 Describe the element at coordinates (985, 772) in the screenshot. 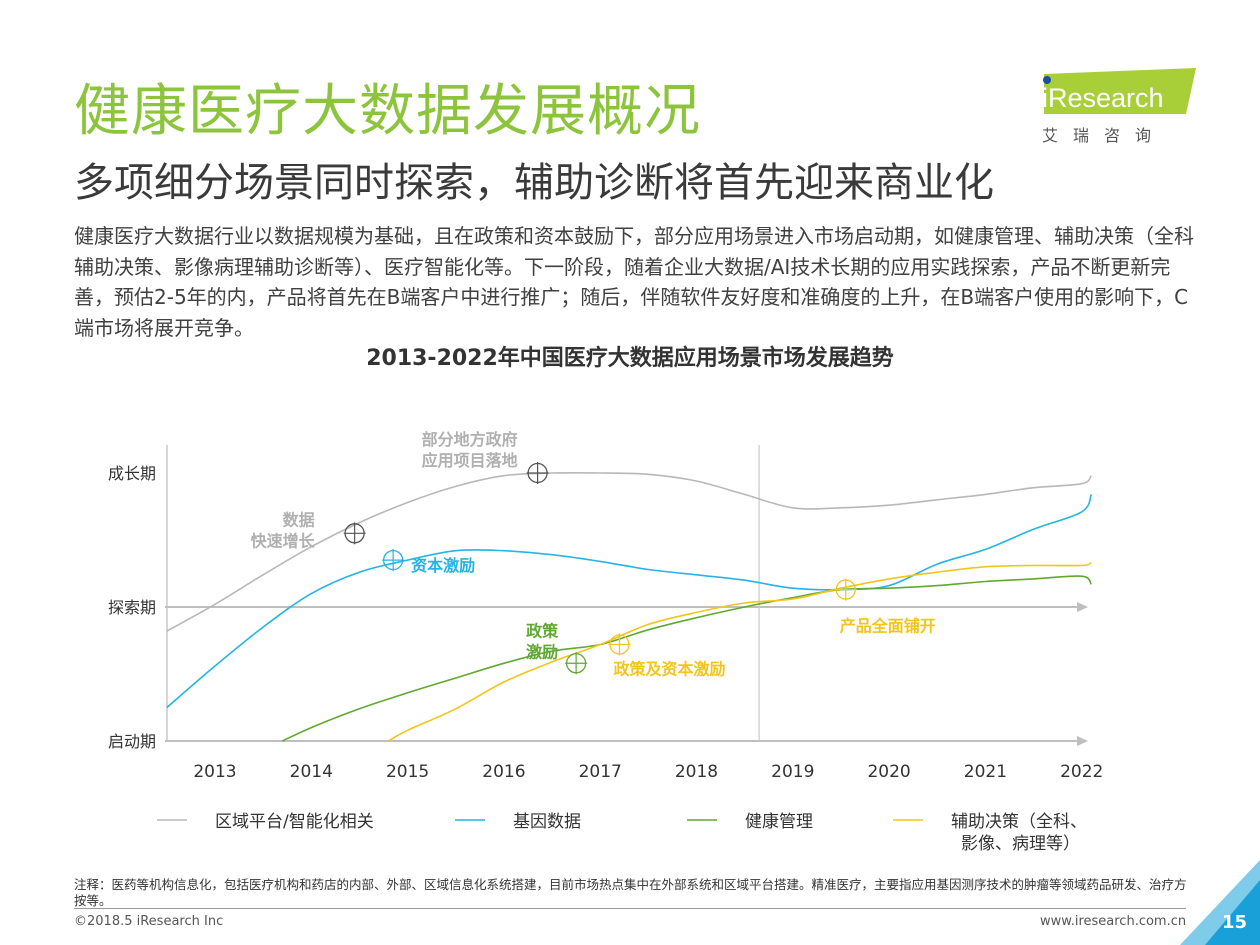

I see `x-tick-label: 2021` at that location.